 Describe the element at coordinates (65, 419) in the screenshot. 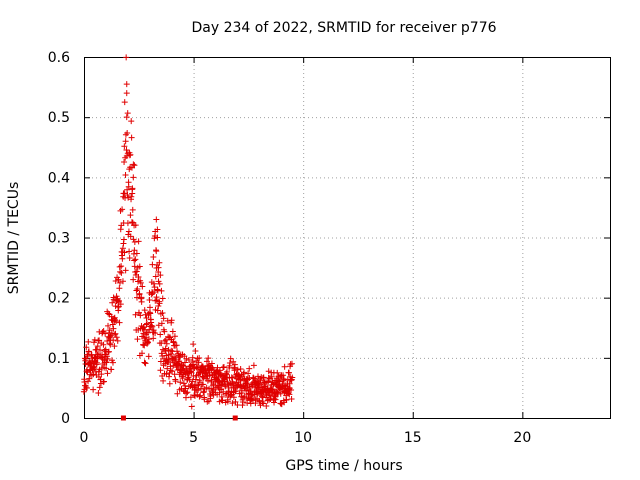

I see `y-tick-label: 0` at that location.